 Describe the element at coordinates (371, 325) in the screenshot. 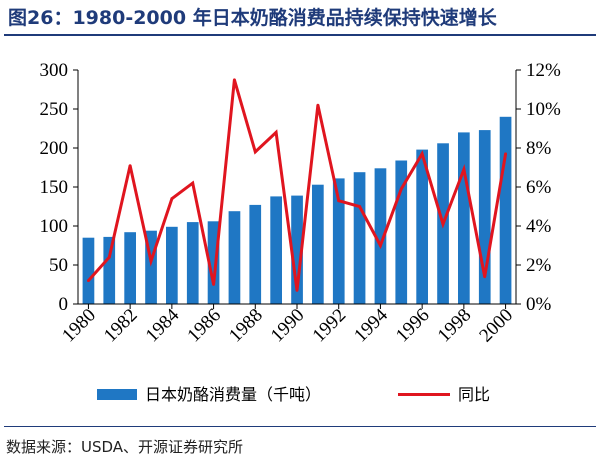

I see `x-tick-label: 1994` at that location.